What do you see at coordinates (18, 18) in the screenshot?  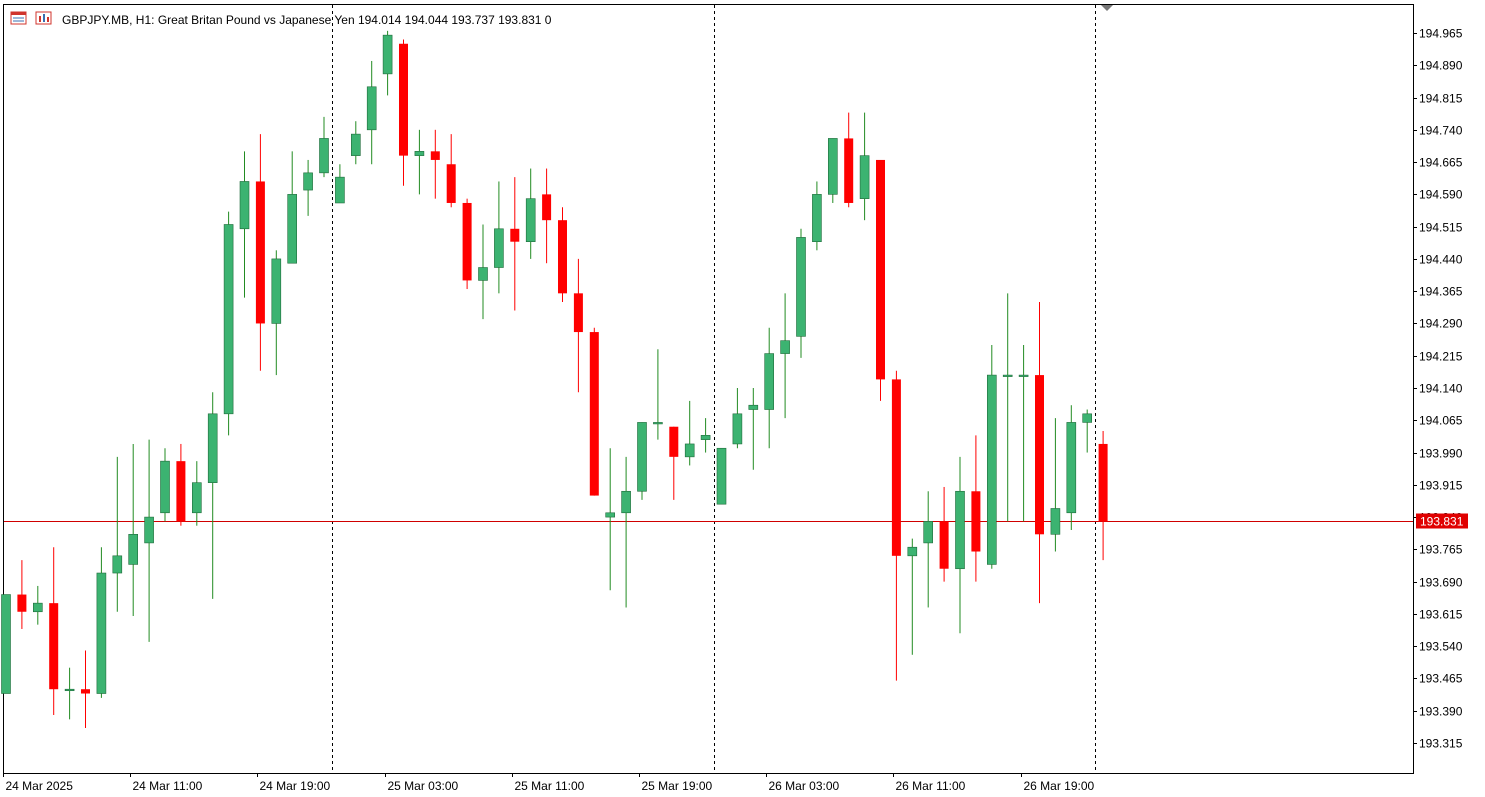 I see `market-watch-icon` at bounding box center [18, 18].